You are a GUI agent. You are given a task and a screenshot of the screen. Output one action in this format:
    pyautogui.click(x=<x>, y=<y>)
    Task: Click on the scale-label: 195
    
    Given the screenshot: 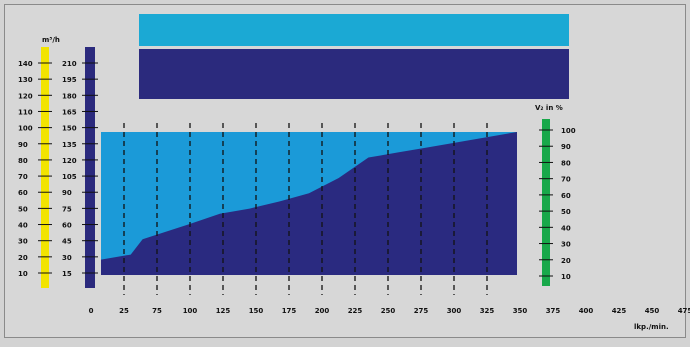 What is the action you would take?
    pyautogui.click(x=69, y=80)
    